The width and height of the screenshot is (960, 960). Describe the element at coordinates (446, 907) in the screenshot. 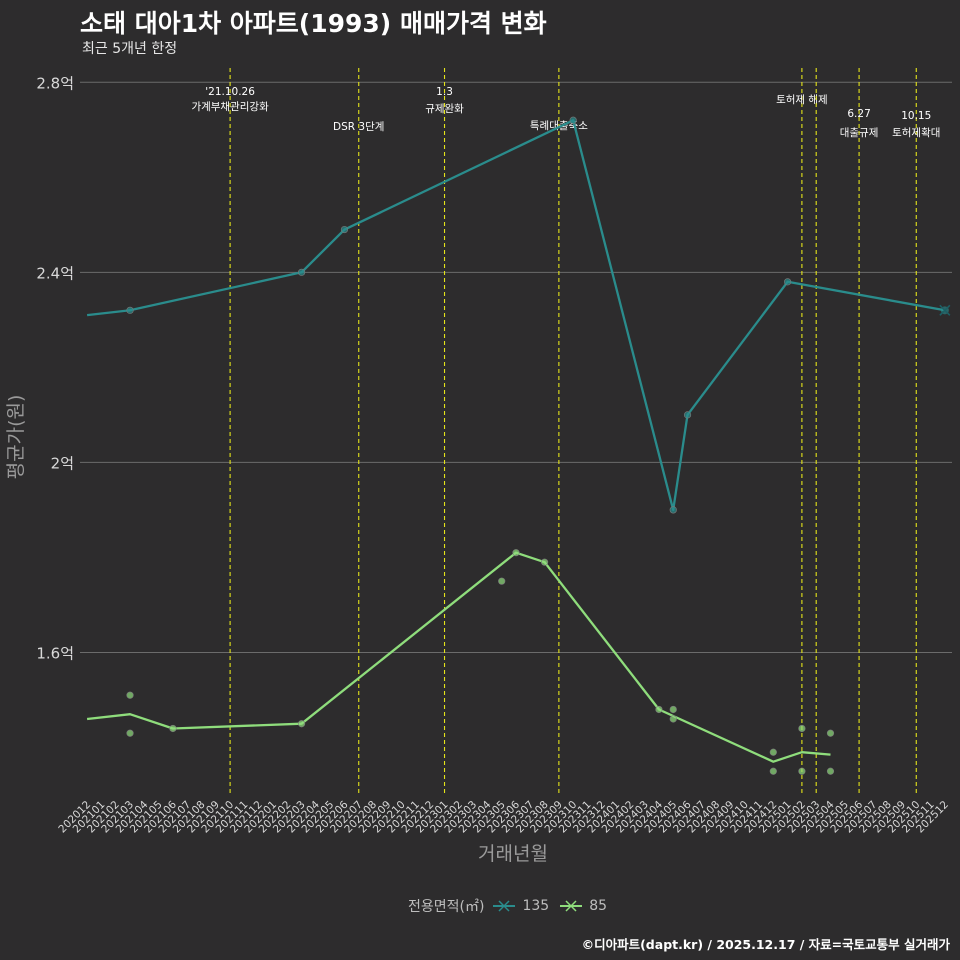

I see `legend-title: 전용면적(㎡)` at that location.